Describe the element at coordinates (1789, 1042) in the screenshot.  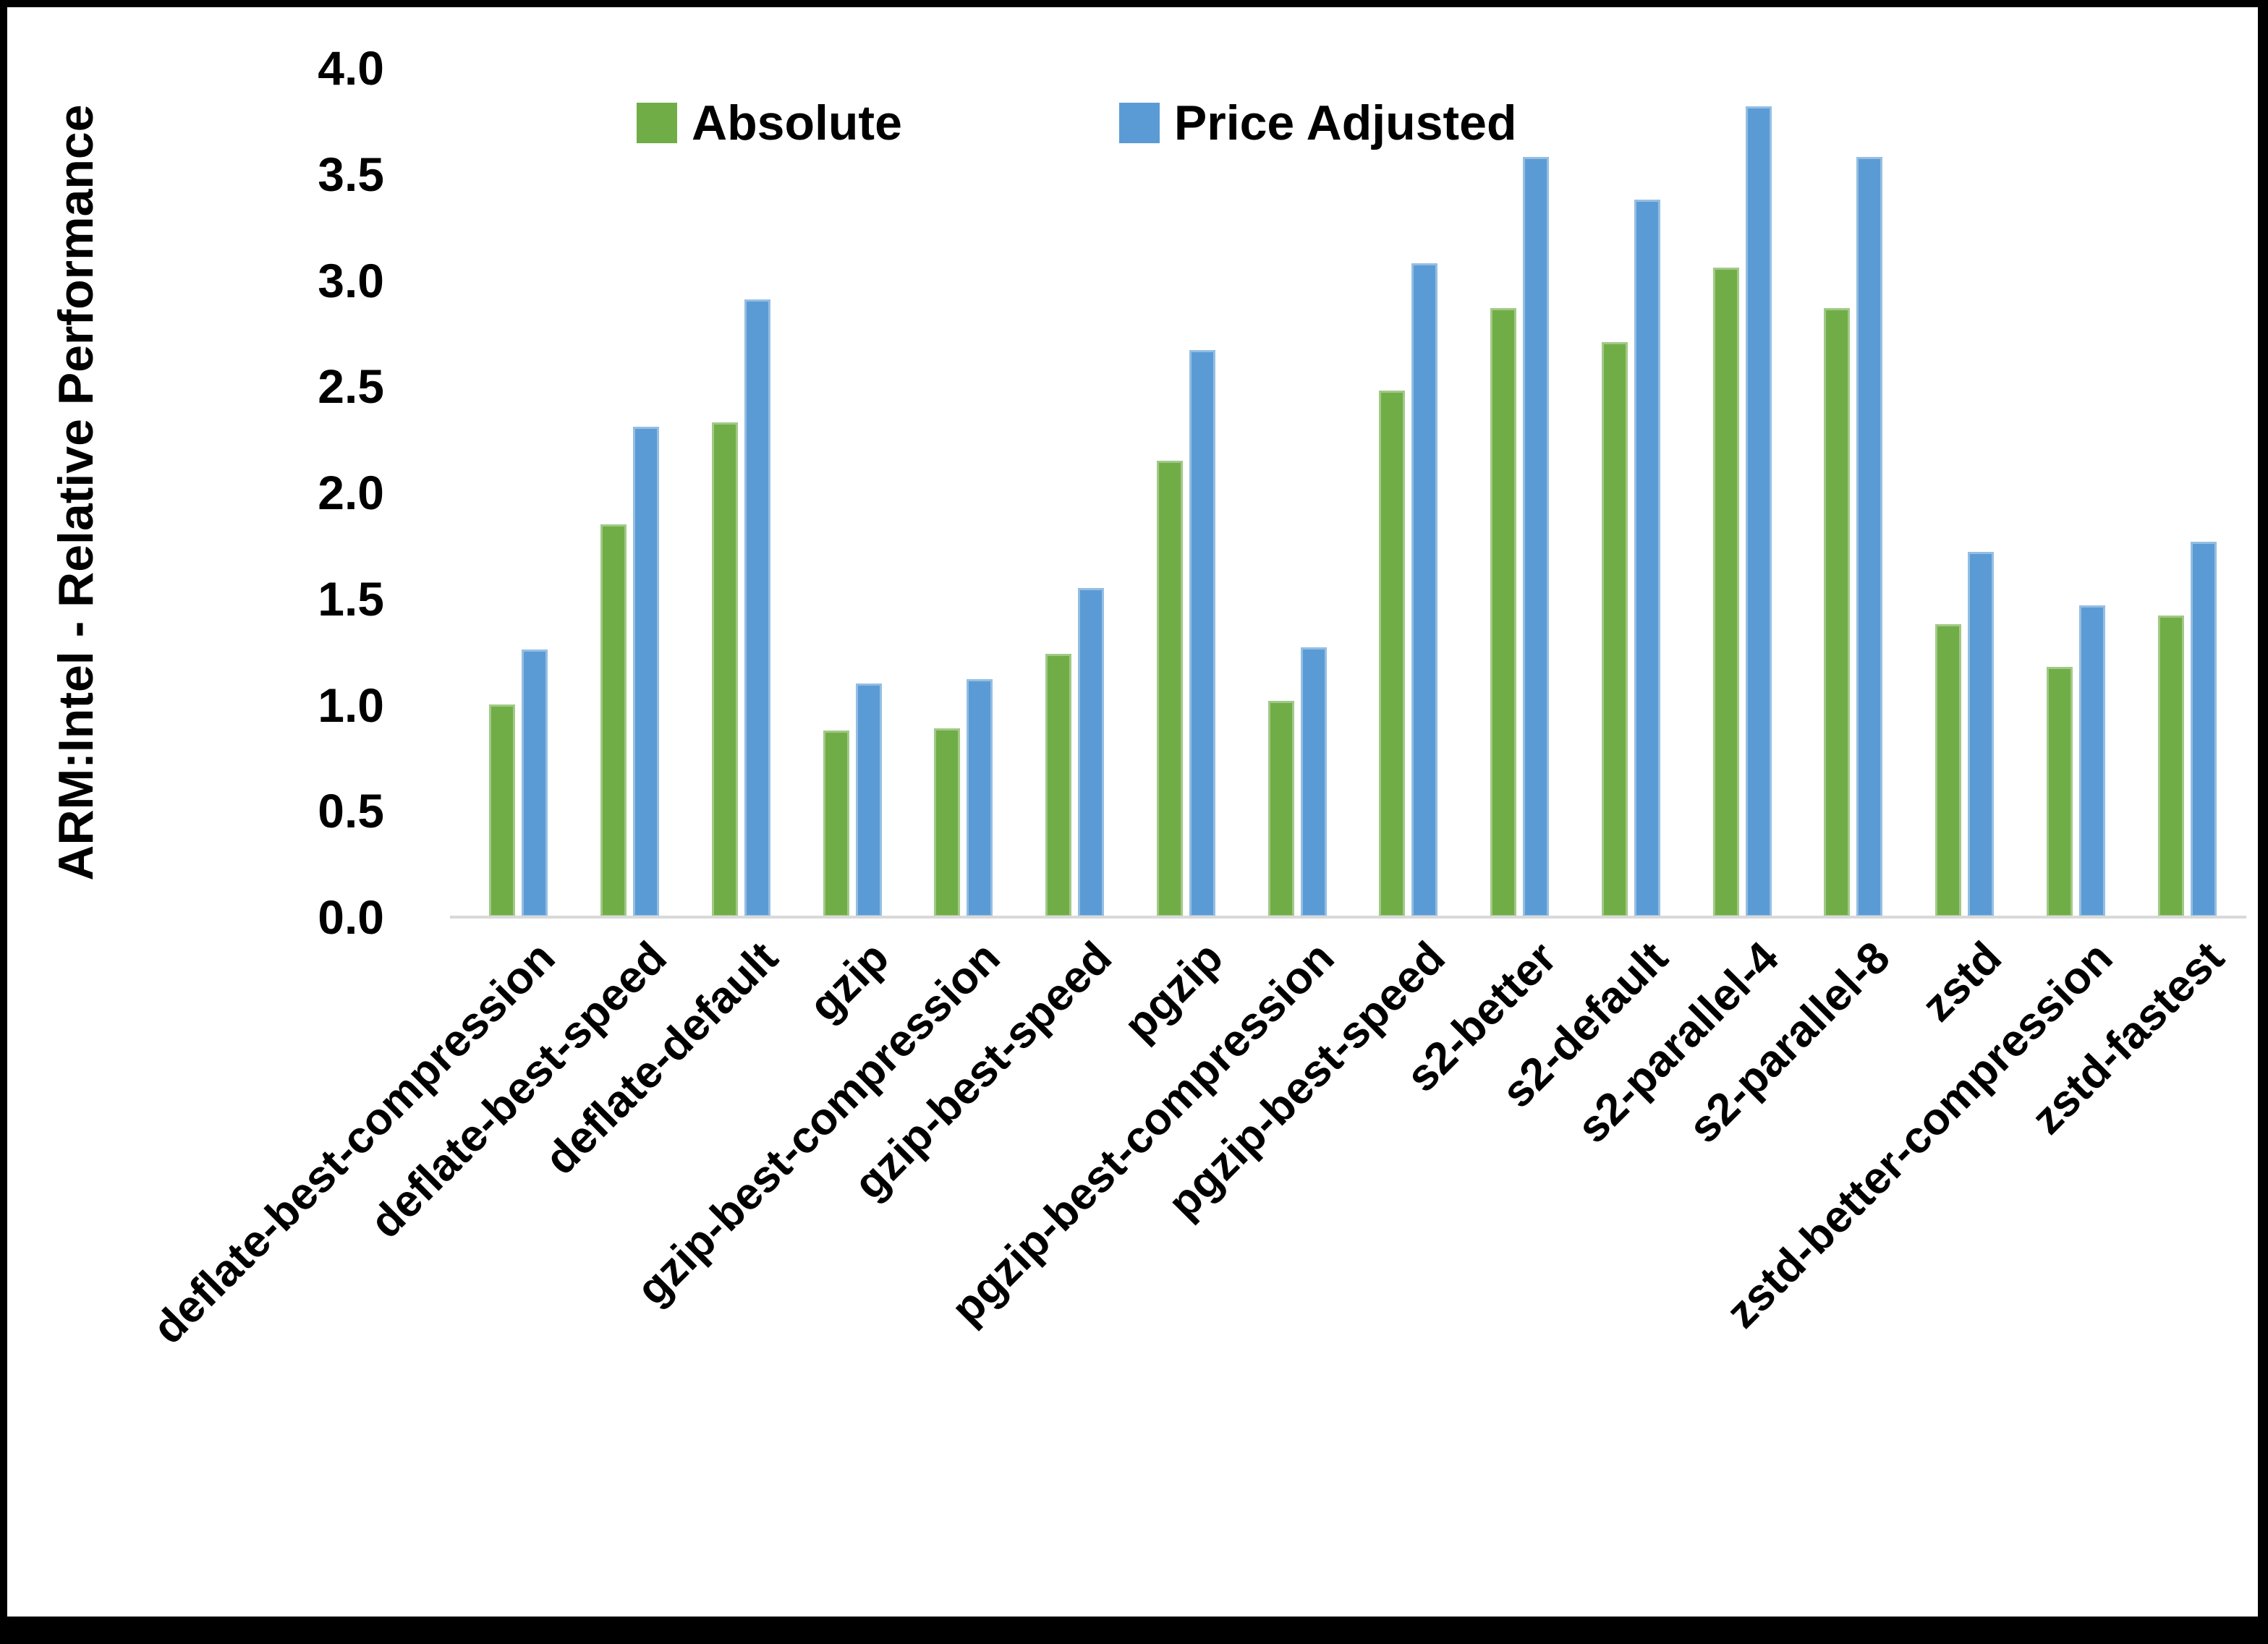
I see `x-axis-label-s2-parallel-8: s2-parallel-8` at that location.